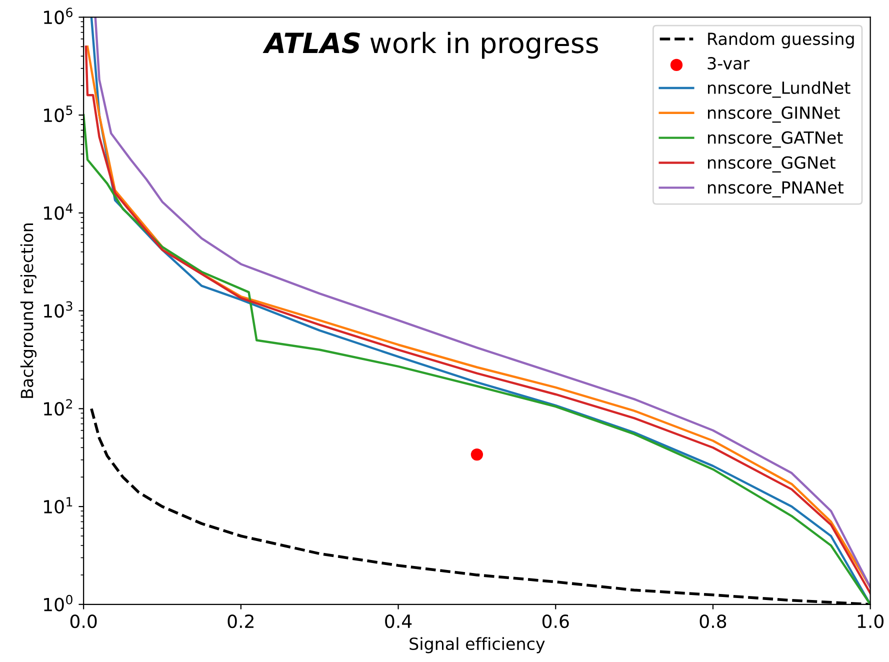  I want to click on legend-label: 3-var, so click(729, 63).